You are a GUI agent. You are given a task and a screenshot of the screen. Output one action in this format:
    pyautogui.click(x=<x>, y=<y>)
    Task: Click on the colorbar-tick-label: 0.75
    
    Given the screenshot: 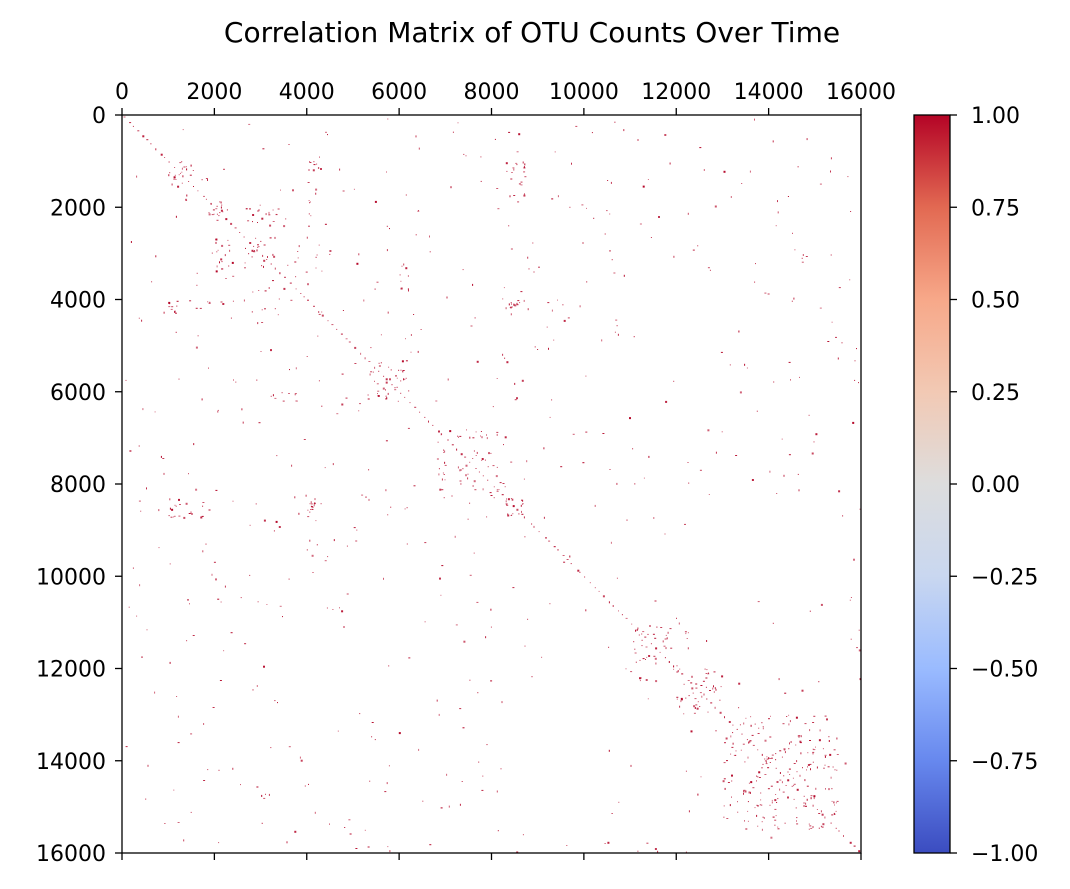 What is the action you would take?
    pyautogui.click(x=995, y=208)
    